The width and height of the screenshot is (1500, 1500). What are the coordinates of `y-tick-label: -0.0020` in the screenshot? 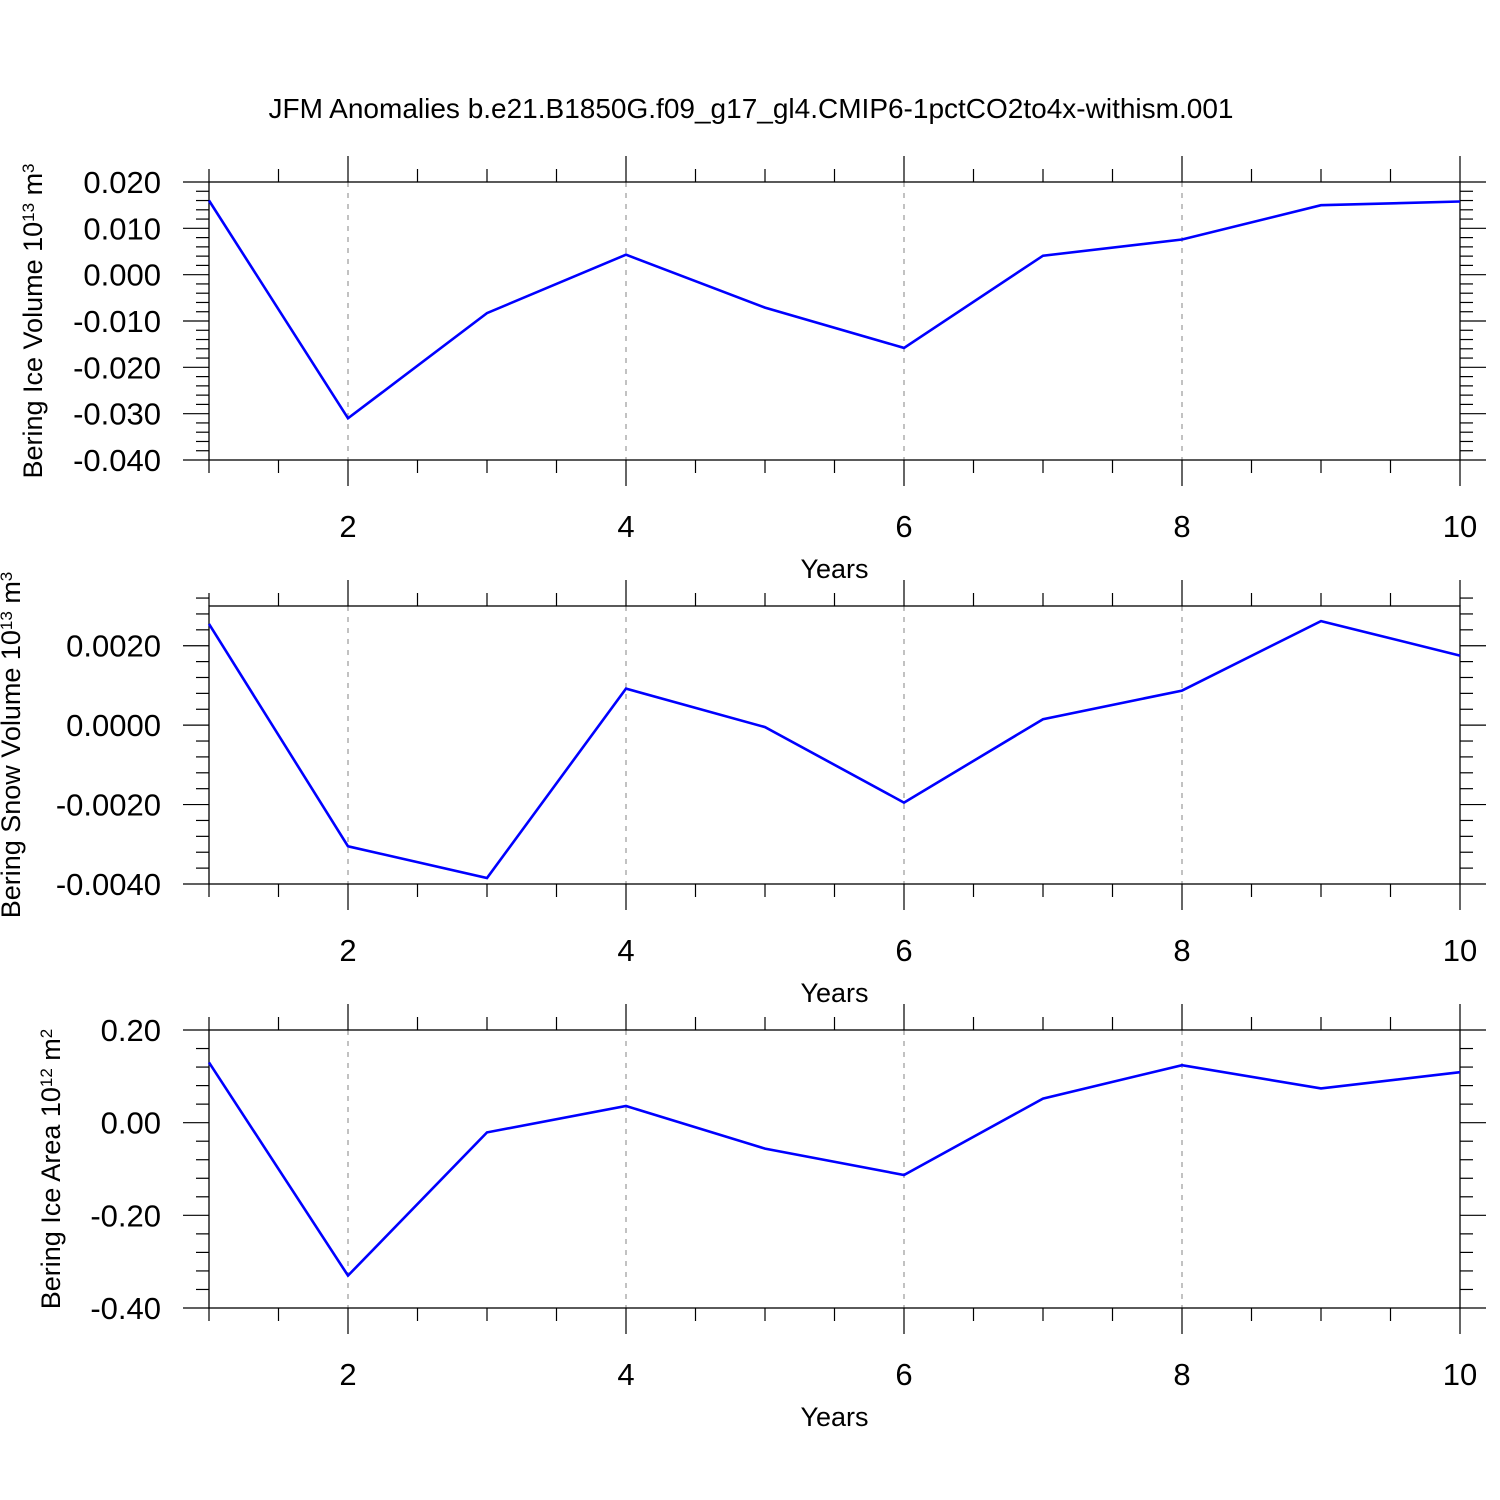 It's located at (108, 805).